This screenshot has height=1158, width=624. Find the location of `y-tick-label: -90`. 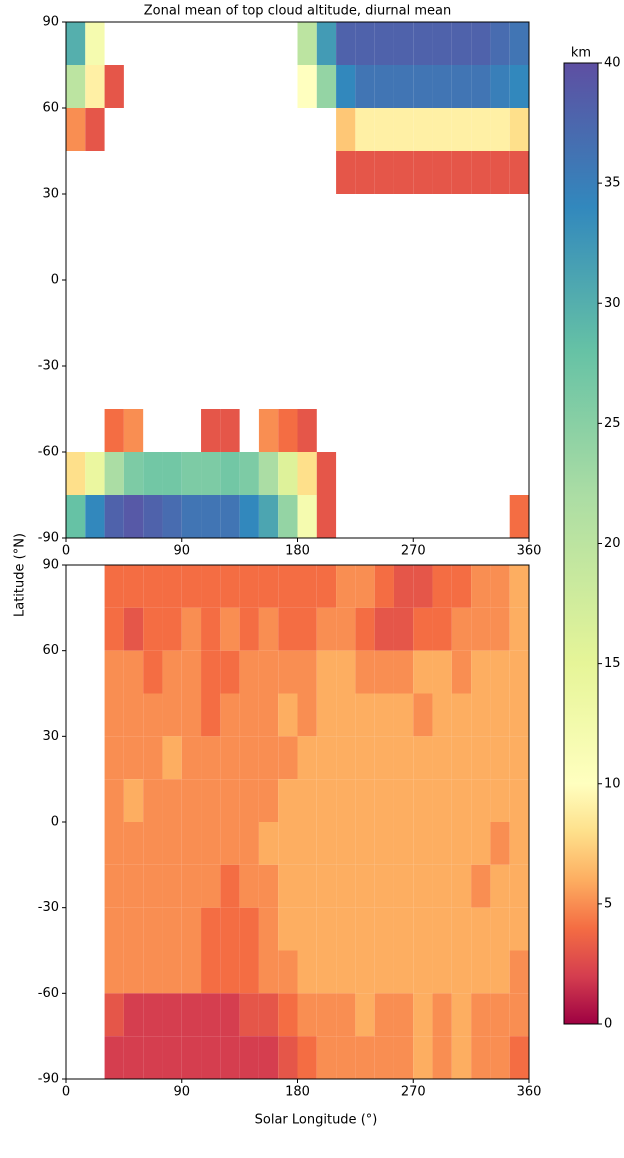

y-tick-label: -90 is located at coordinates (48, 1079).